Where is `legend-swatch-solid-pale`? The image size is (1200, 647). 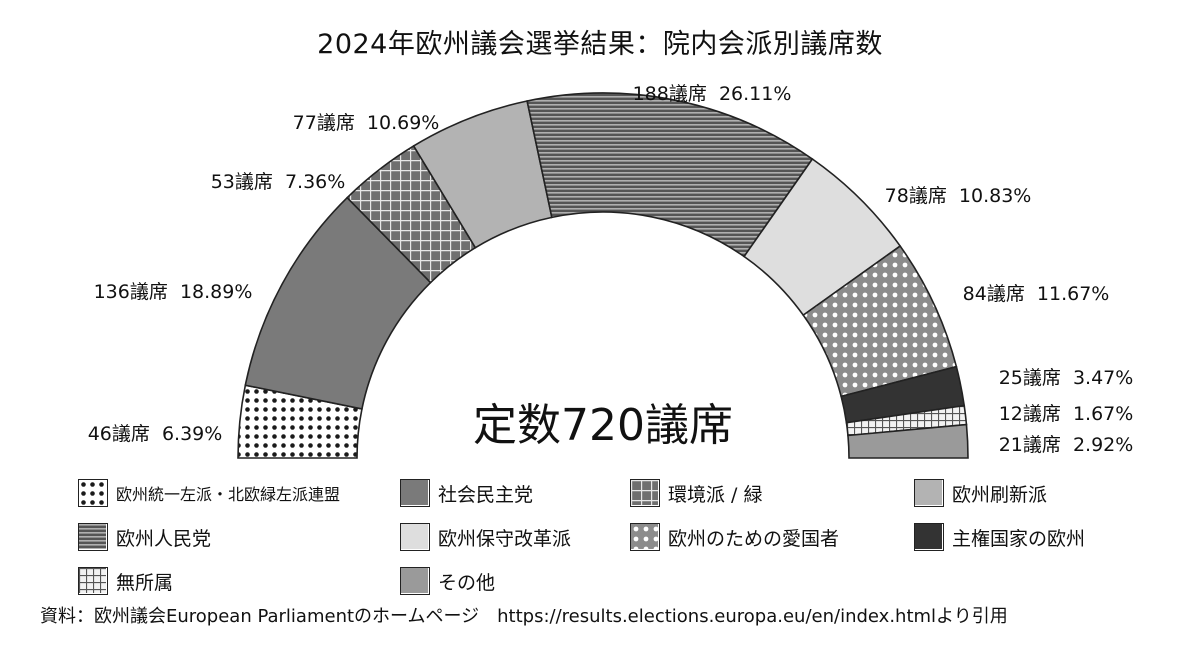
legend-swatch-solid-pale is located at coordinates (415, 537).